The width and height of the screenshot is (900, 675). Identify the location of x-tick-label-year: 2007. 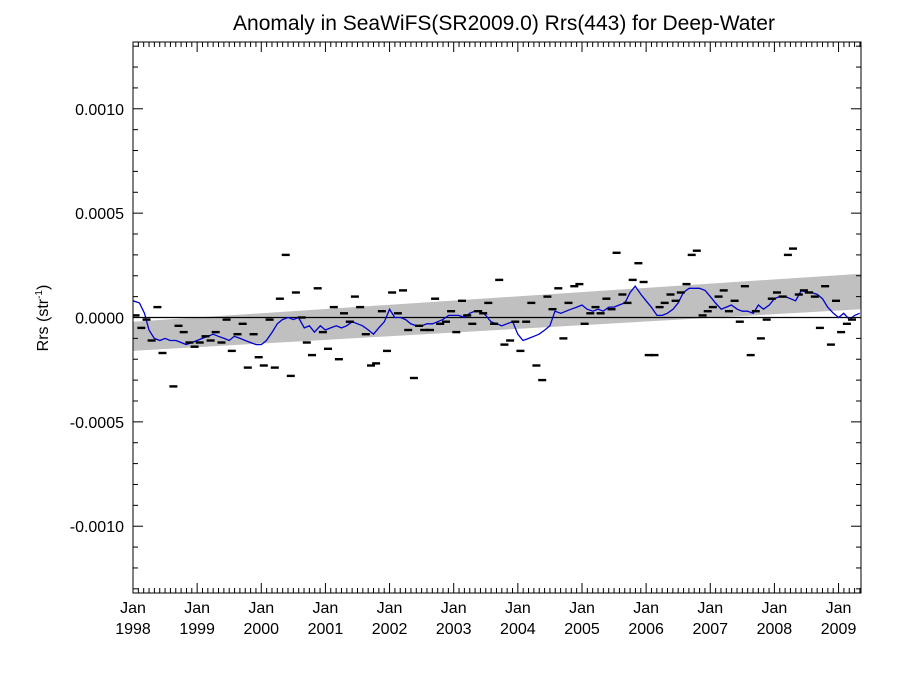
(710, 629).